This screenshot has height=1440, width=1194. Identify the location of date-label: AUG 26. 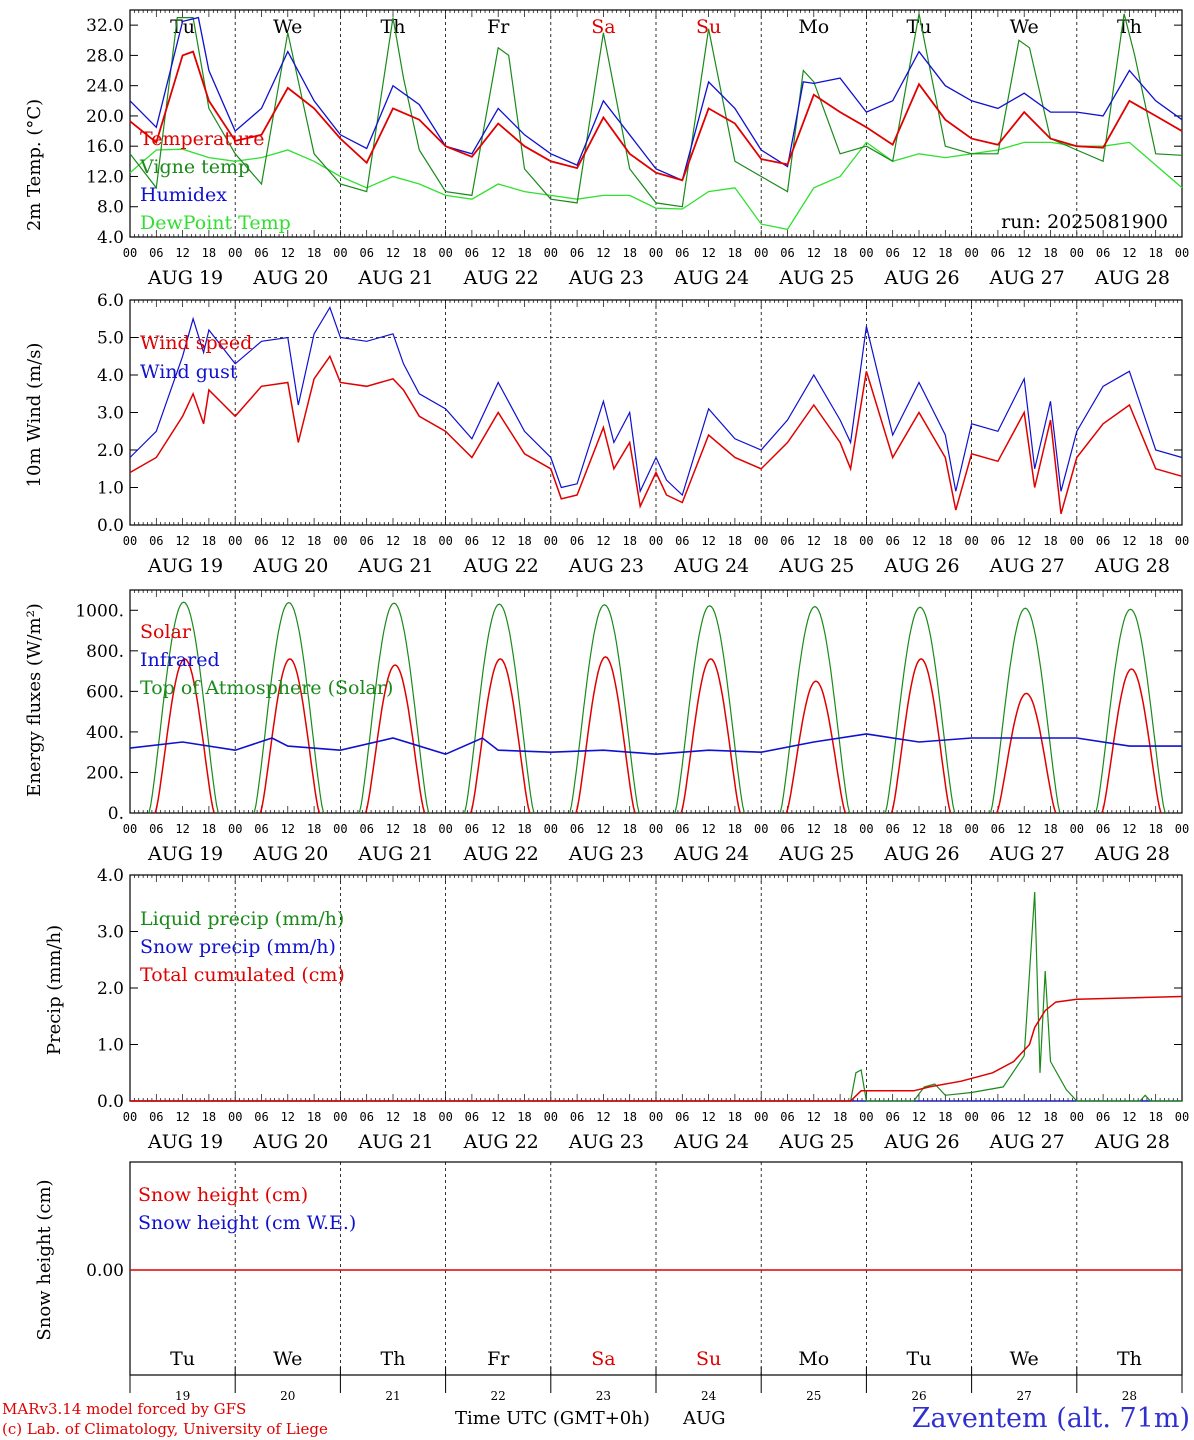
(921, 854).